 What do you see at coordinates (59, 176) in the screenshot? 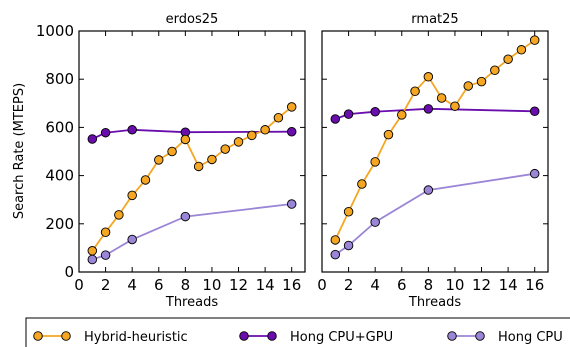
I see `y-tick-label: 400` at bounding box center [59, 176].